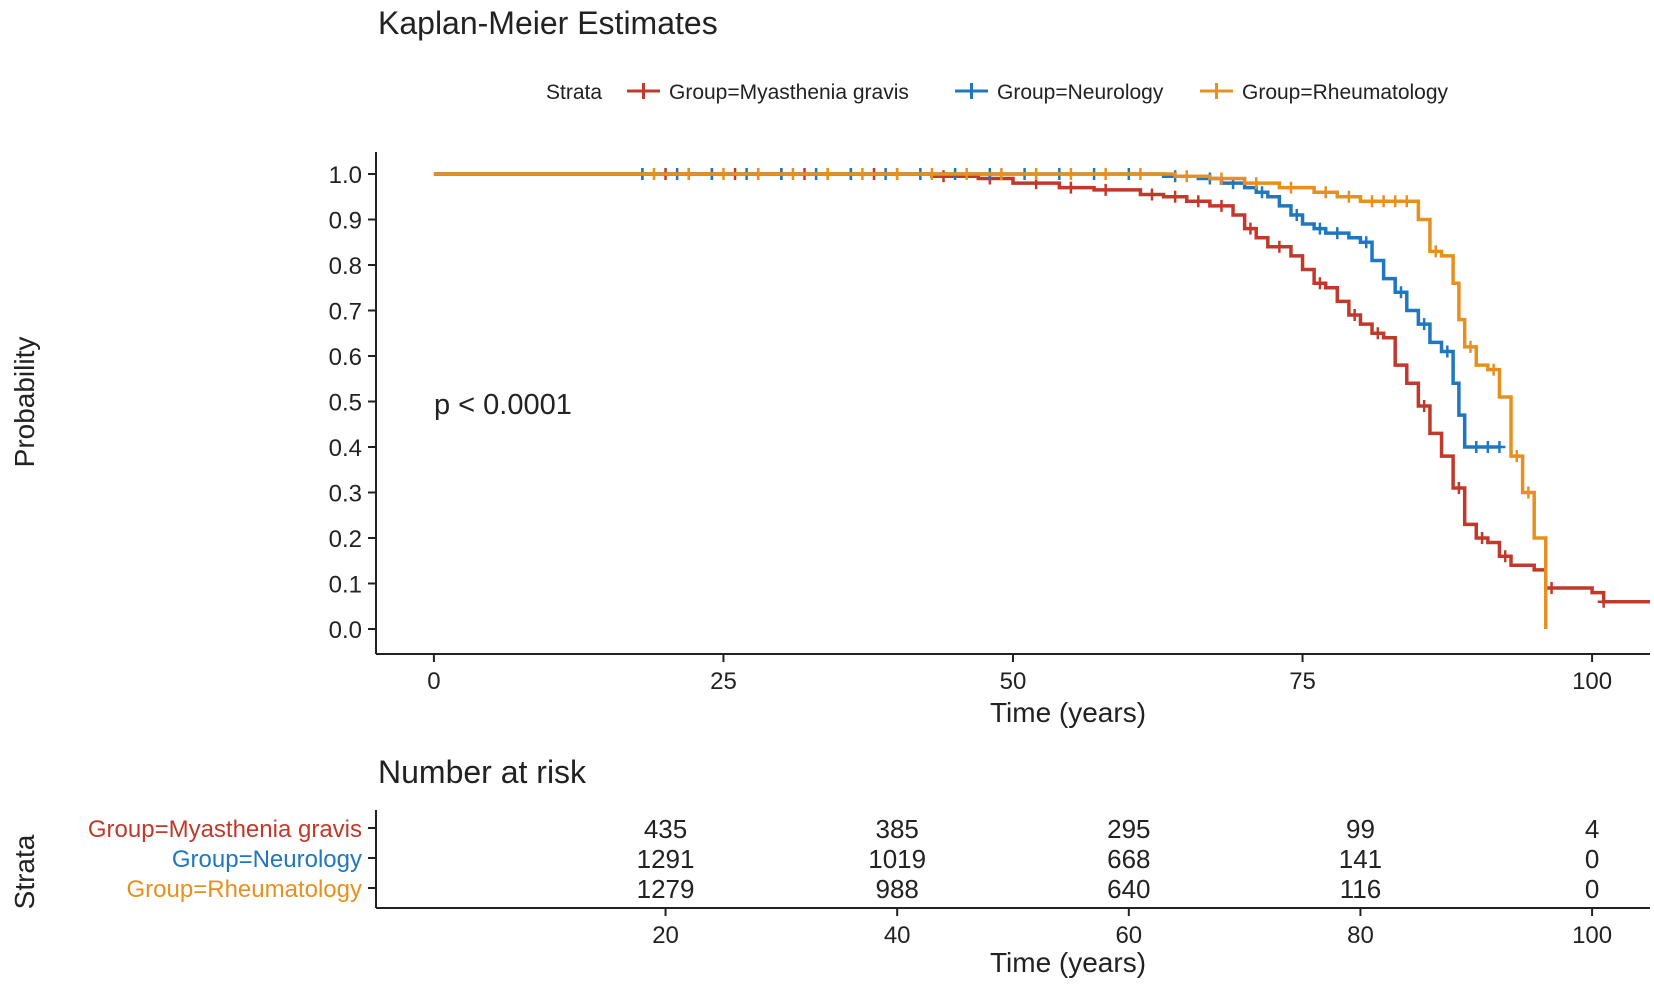  I want to click on risk-x-tick-label: 40, so click(897, 935).